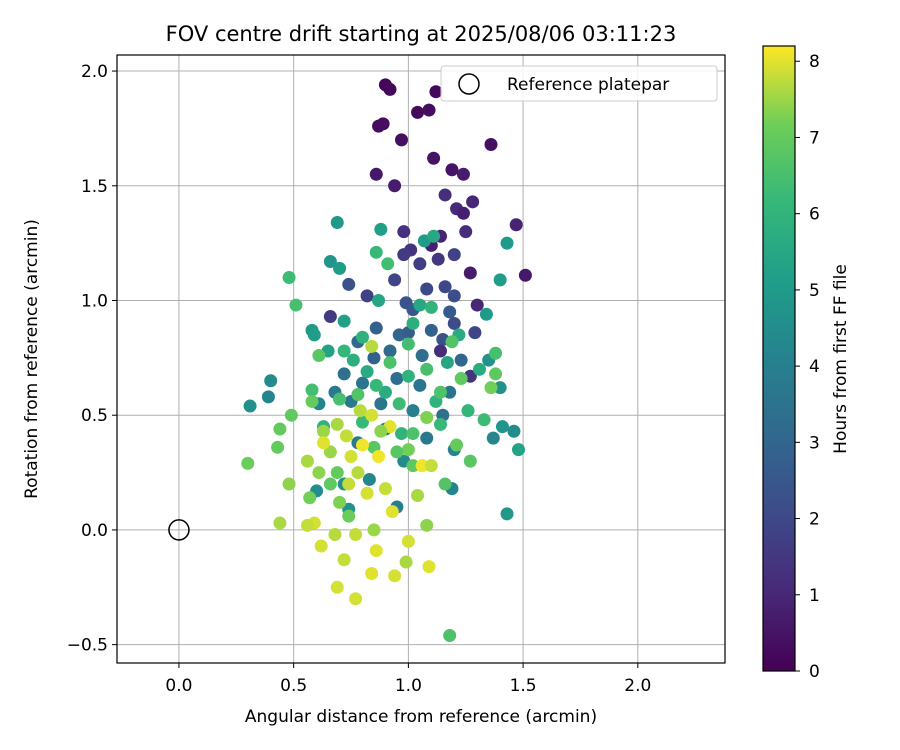 The width and height of the screenshot is (900, 750). What do you see at coordinates (579, 83) in the screenshot?
I see `legend-box` at bounding box center [579, 83].